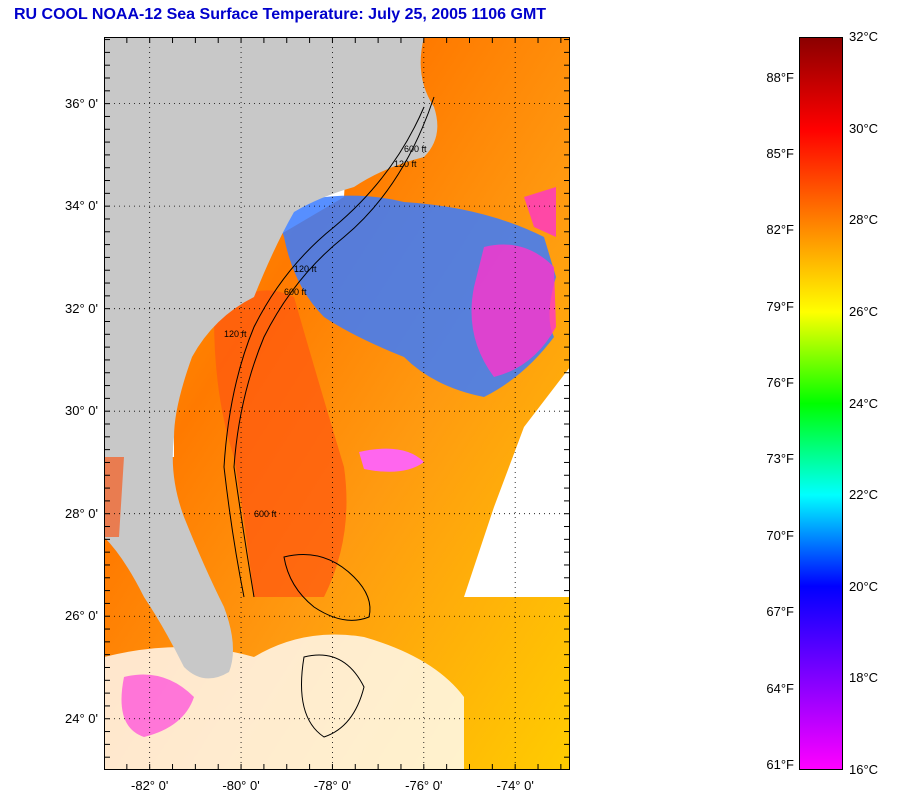  Describe the element at coordinates (864, 586) in the screenshot. I see `celsius-label: 20°C` at that location.